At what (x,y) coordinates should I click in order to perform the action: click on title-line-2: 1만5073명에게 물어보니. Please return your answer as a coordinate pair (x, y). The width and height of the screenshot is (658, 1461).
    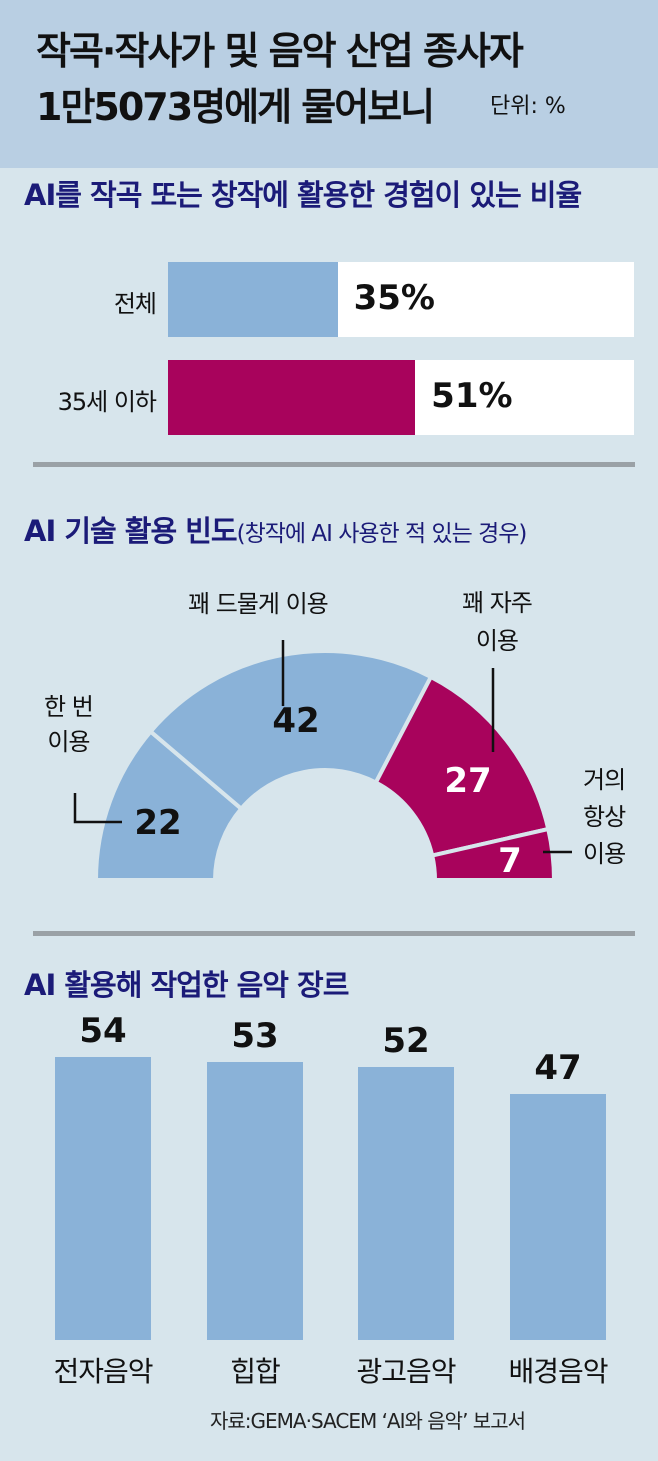
    Looking at the image, I should click on (235, 107).